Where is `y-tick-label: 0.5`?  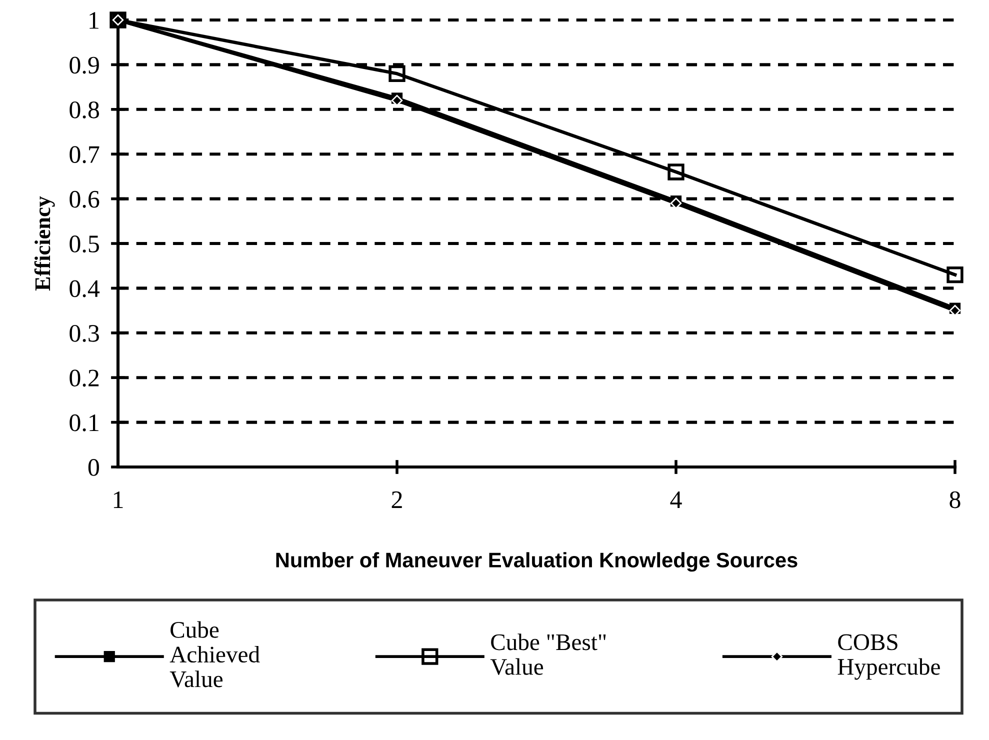
y-tick-label: 0.5 is located at coordinates (84, 244).